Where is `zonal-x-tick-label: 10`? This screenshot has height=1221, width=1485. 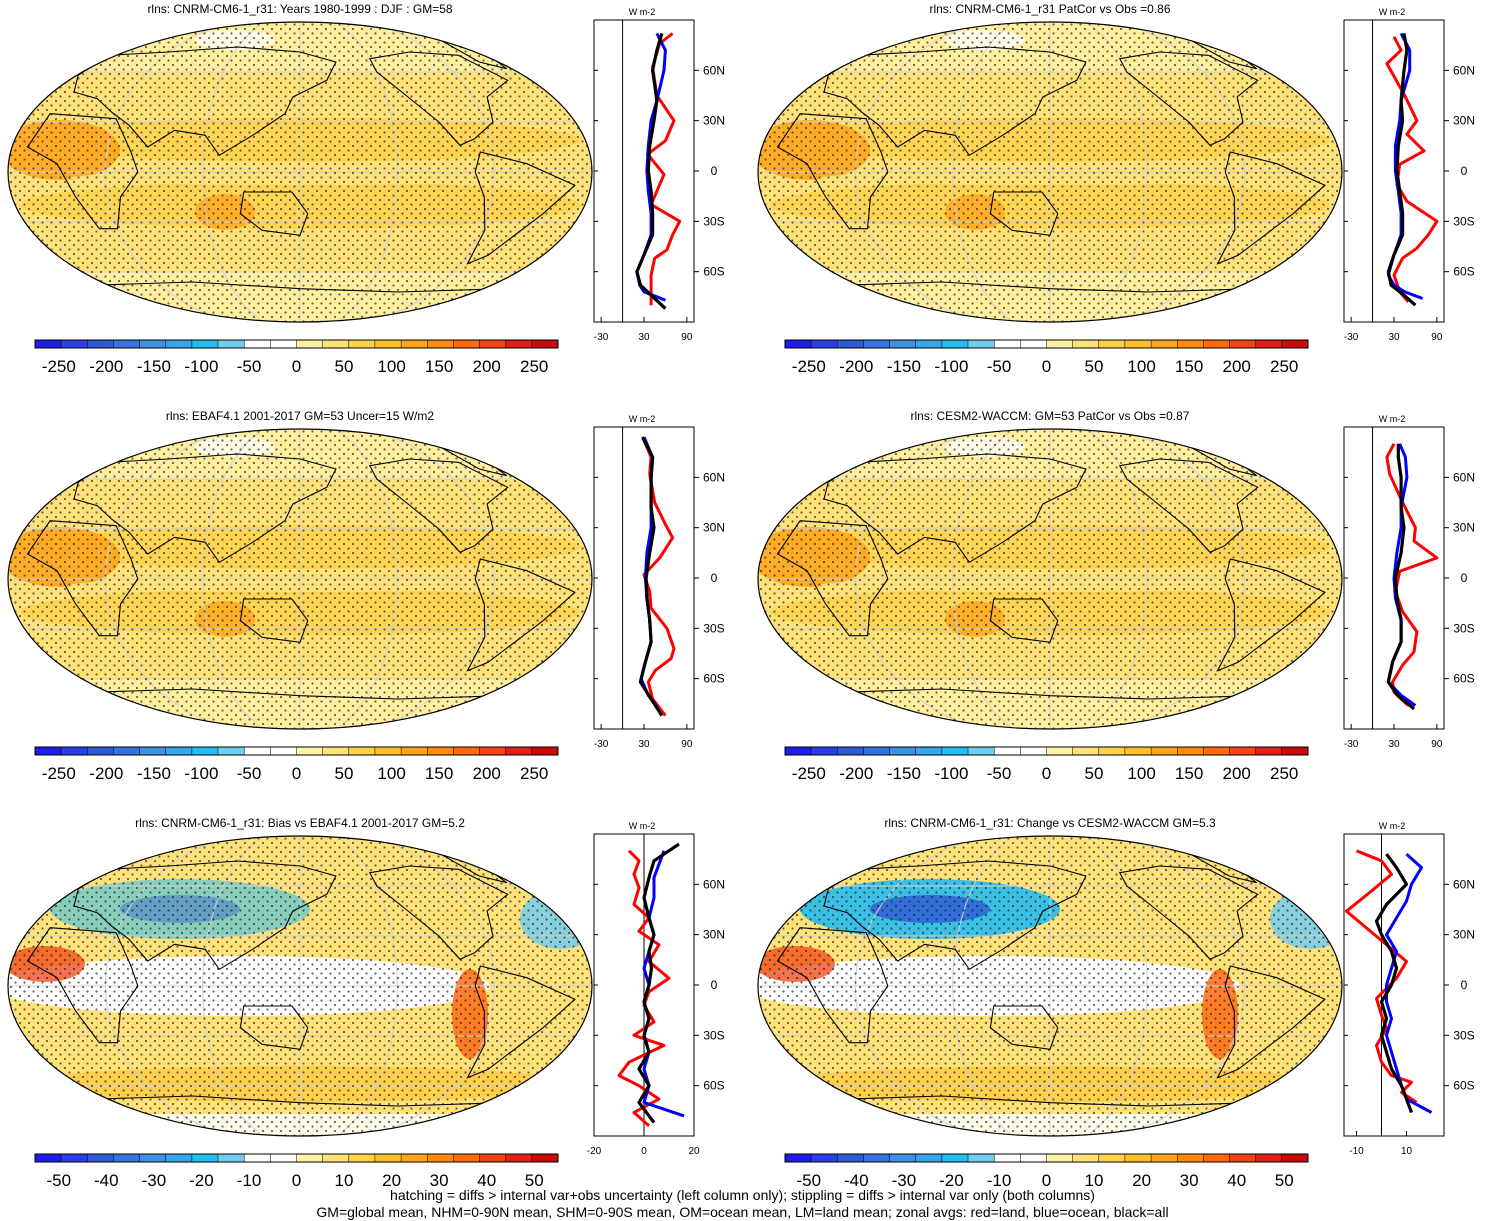 zonal-x-tick-label: 10 is located at coordinates (1407, 1151).